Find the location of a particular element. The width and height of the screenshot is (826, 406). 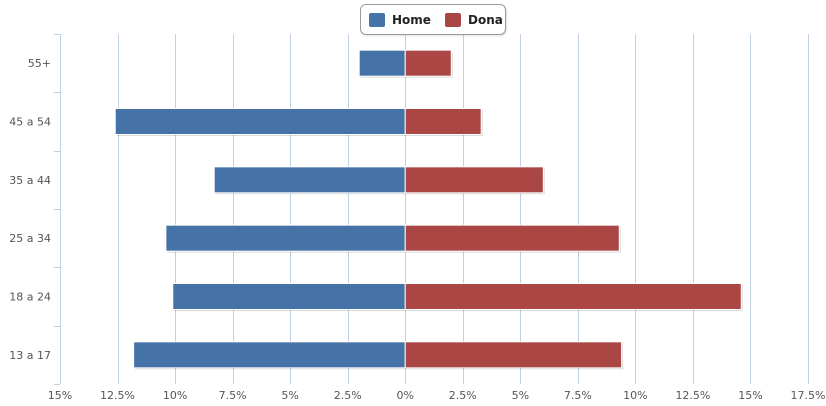

y-axis-label: 13 a 17 is located at coordinates (30, 355).